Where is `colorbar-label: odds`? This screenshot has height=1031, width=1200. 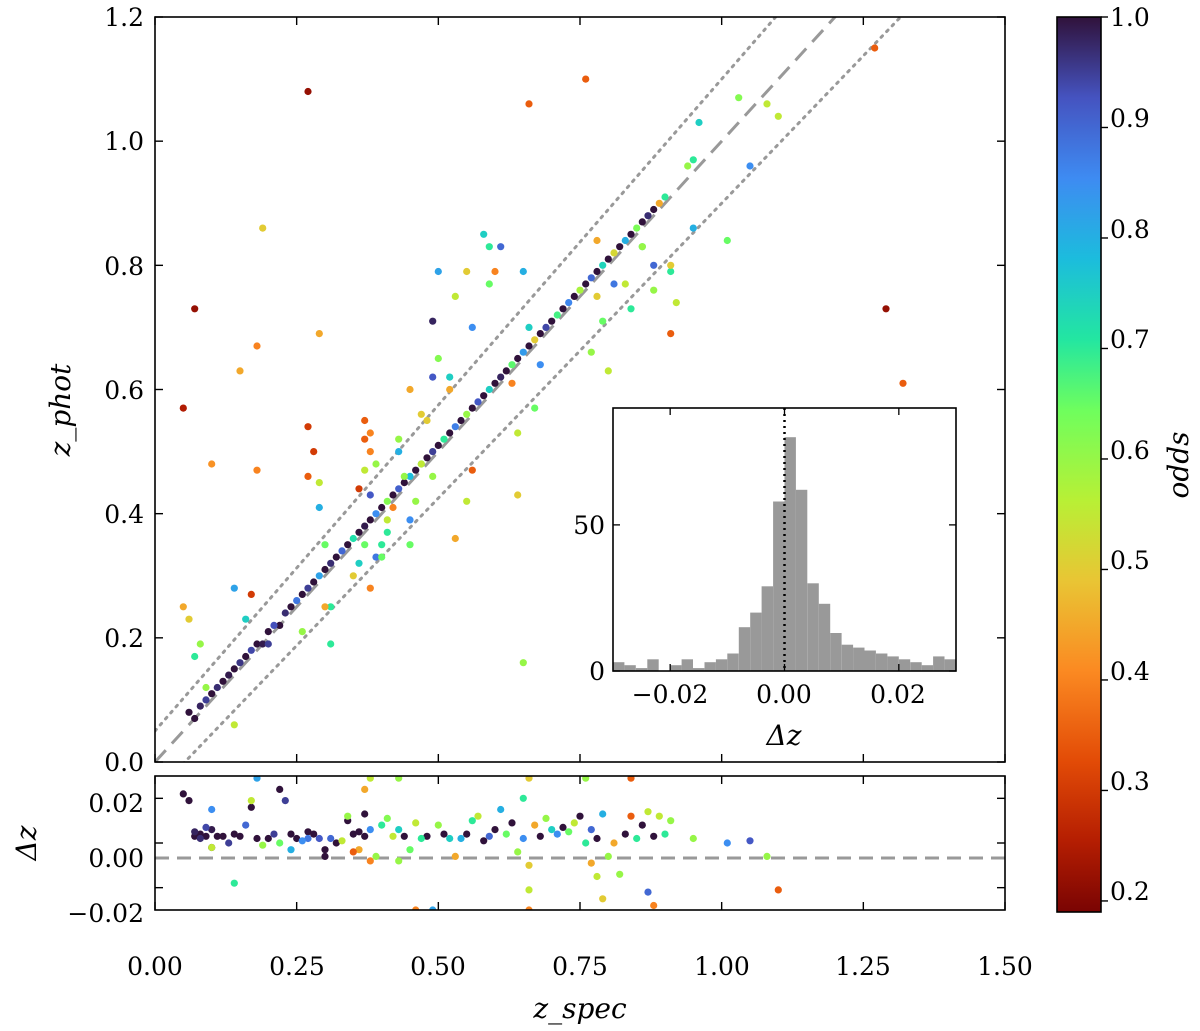
colorbar-label: odds is located at coordinates (1178, 464).